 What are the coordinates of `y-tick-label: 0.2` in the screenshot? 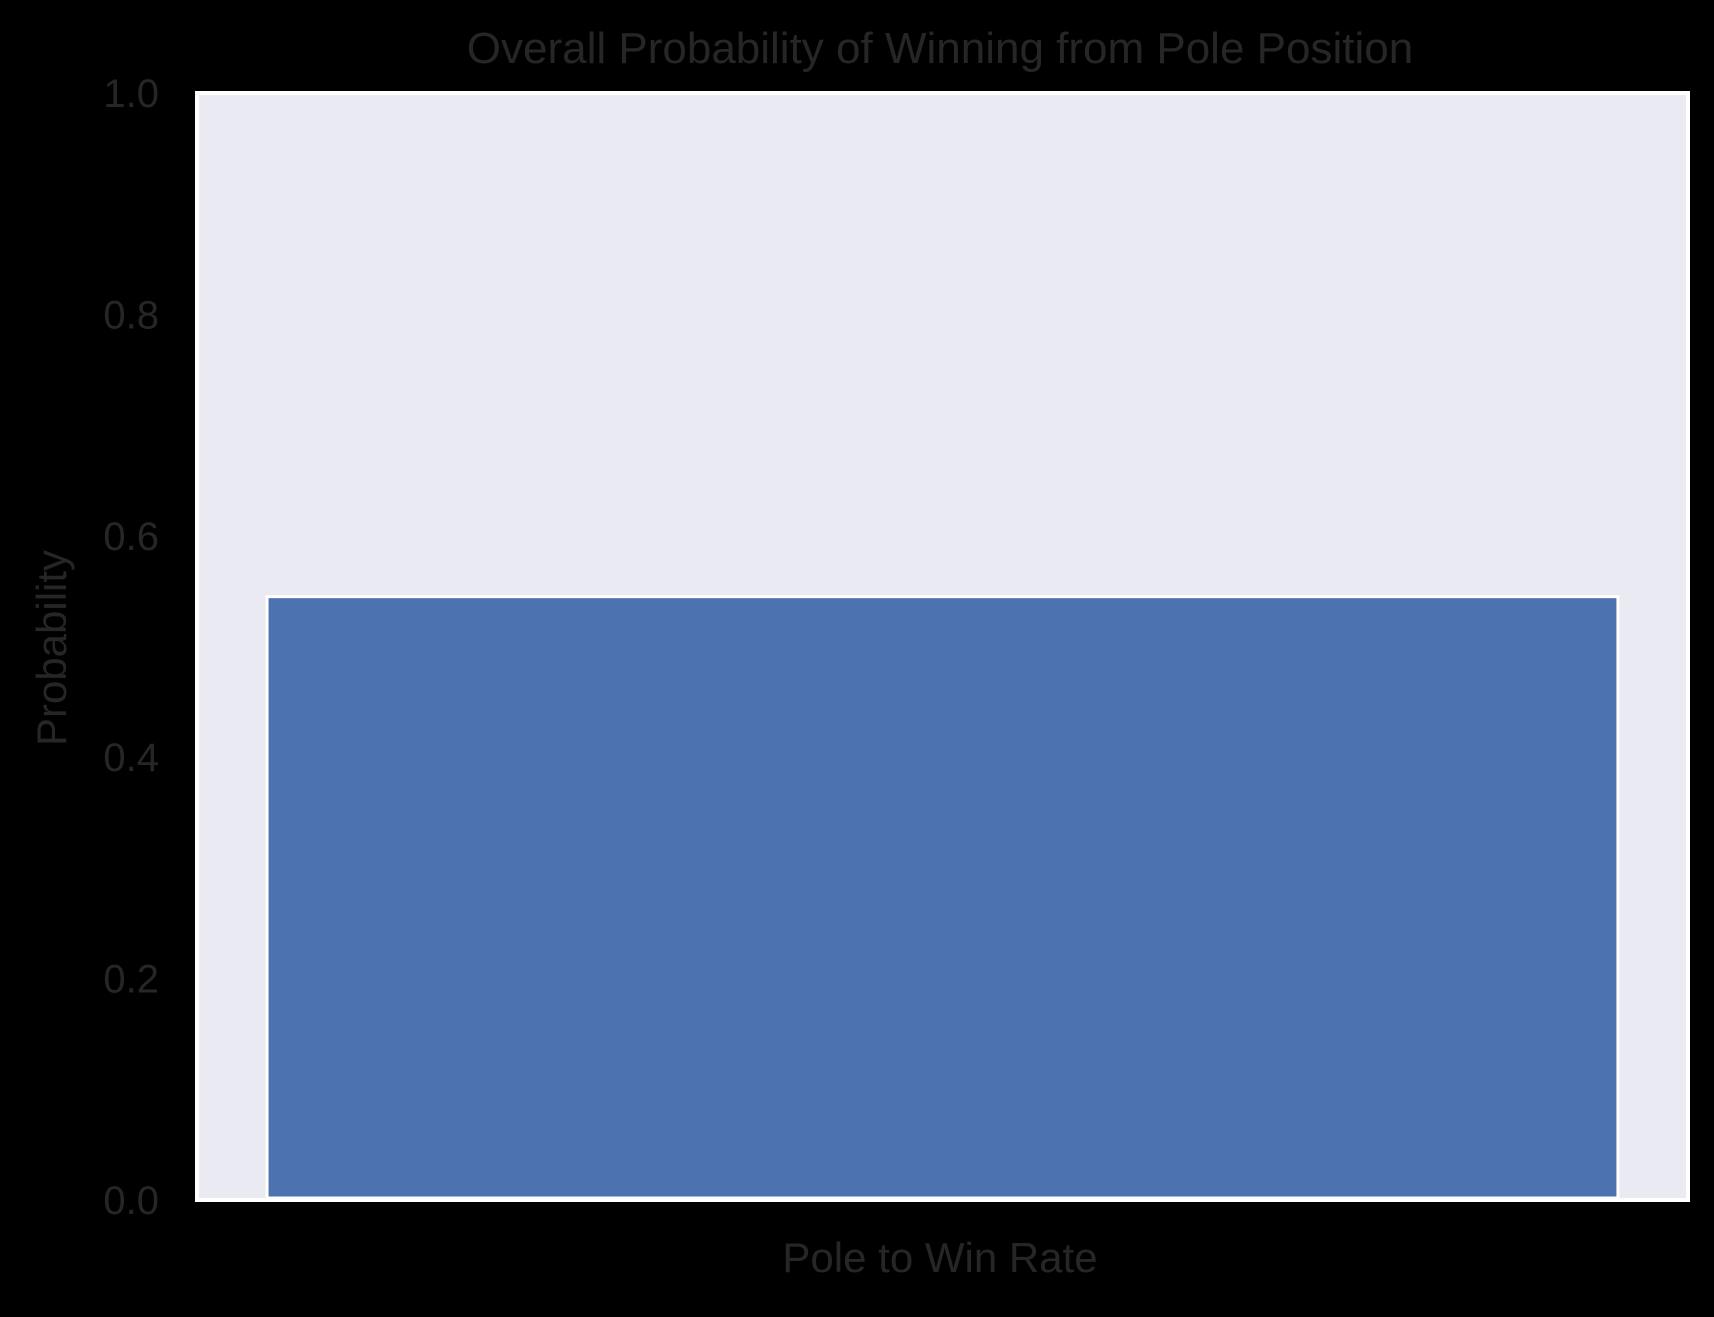 It's located at (131, 980).